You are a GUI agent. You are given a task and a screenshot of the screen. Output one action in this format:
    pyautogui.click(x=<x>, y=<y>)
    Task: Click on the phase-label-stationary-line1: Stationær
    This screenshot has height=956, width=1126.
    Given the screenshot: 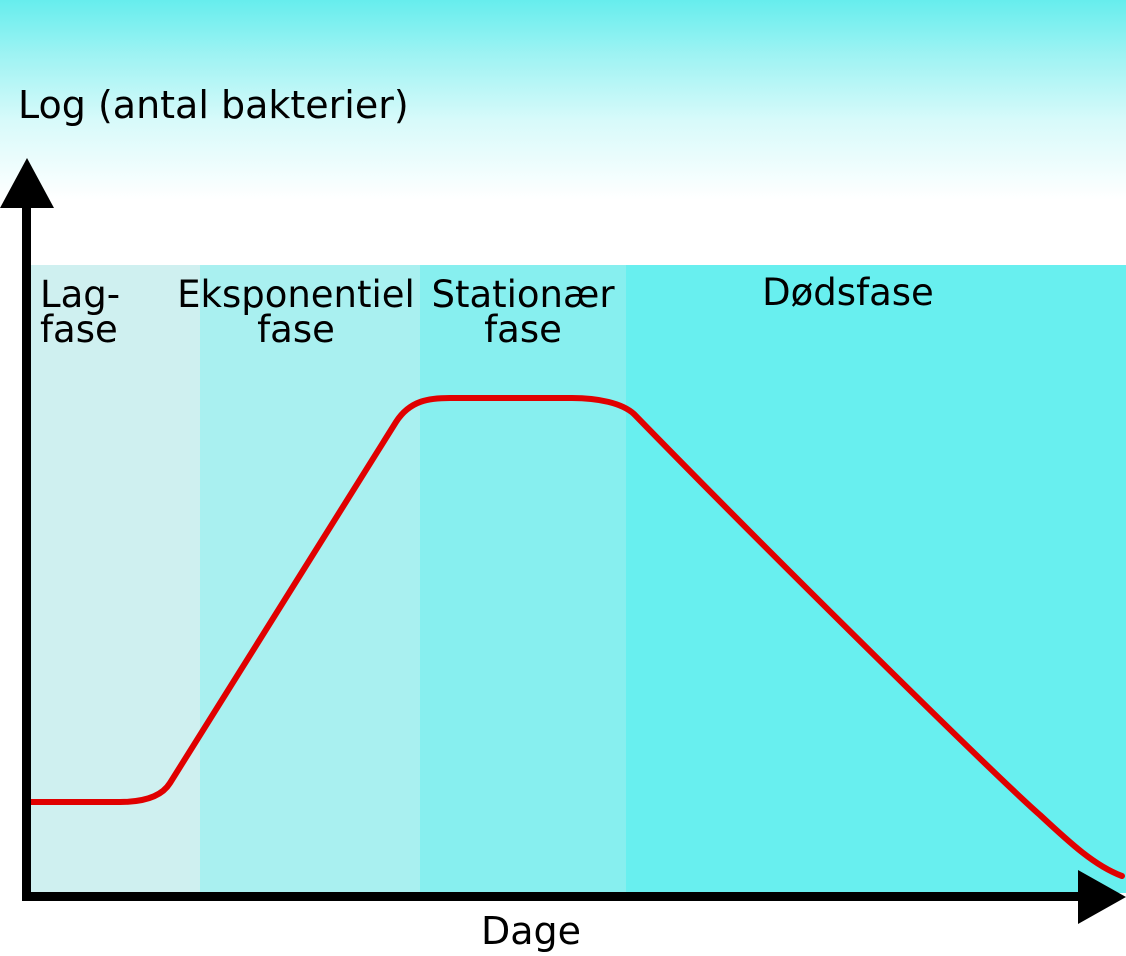 What is the action you would take?
    pyautogui.click(x=523, y=294)
    